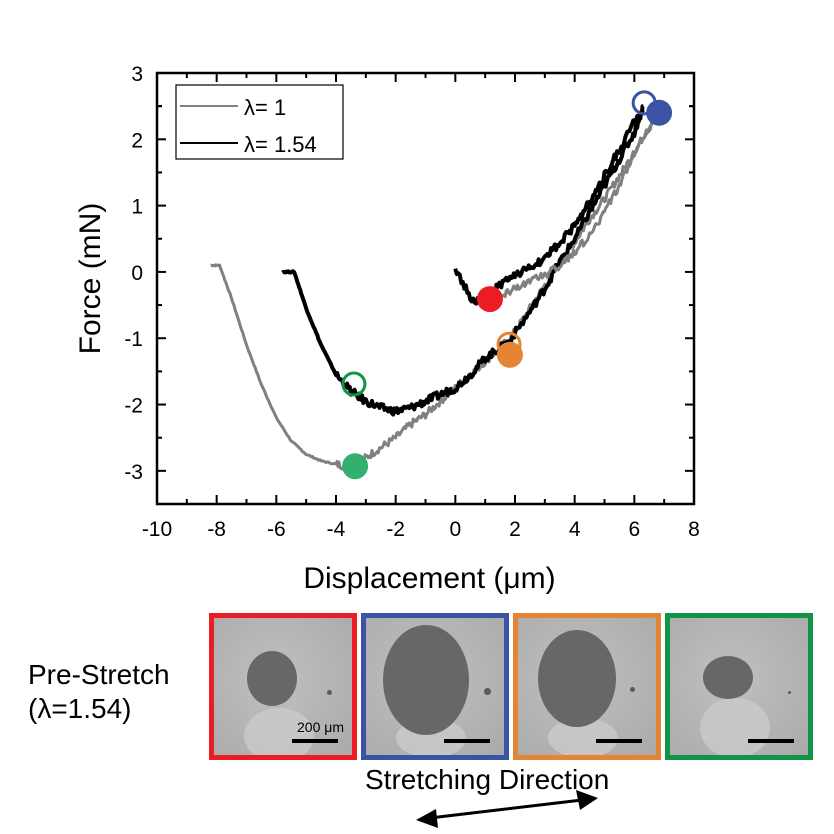  Describe the element at coordinates (137, 207) in the screenshot. I see `y-tick-label: 1` at that location.